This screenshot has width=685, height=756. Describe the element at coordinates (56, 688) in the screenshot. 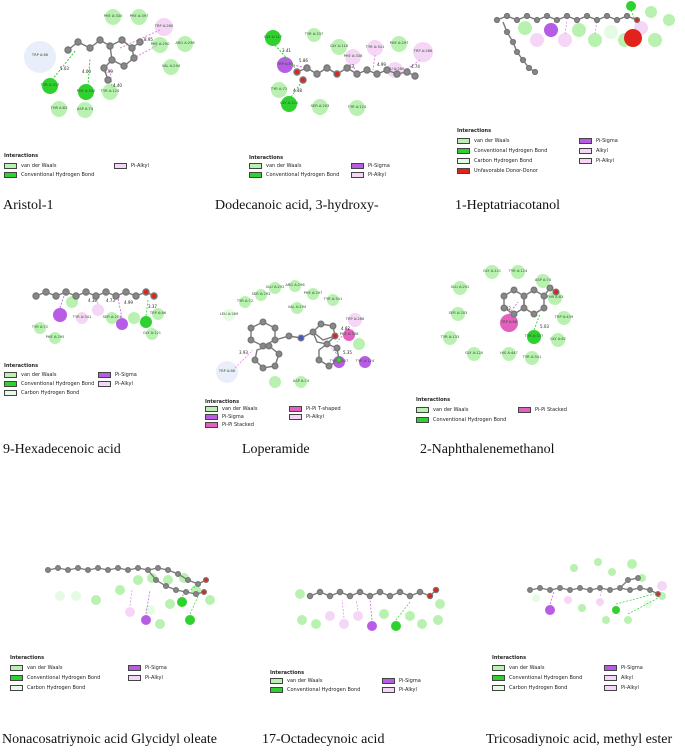

I see `legend-label: Carbon Hydrogen Bond` at that location.